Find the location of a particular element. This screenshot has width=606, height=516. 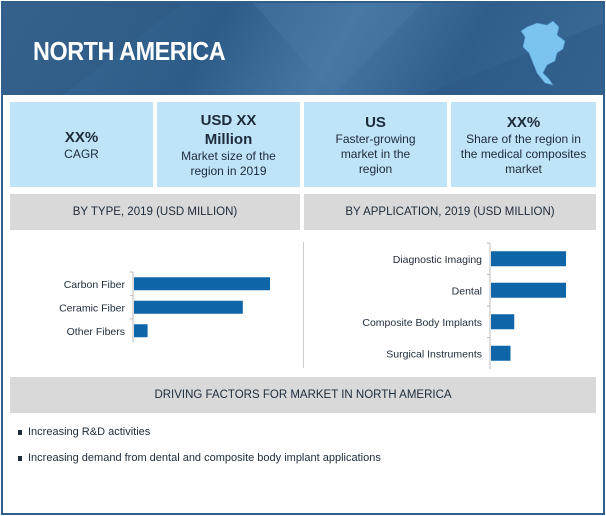

stat-value: US is located at coordinates (375, 122).